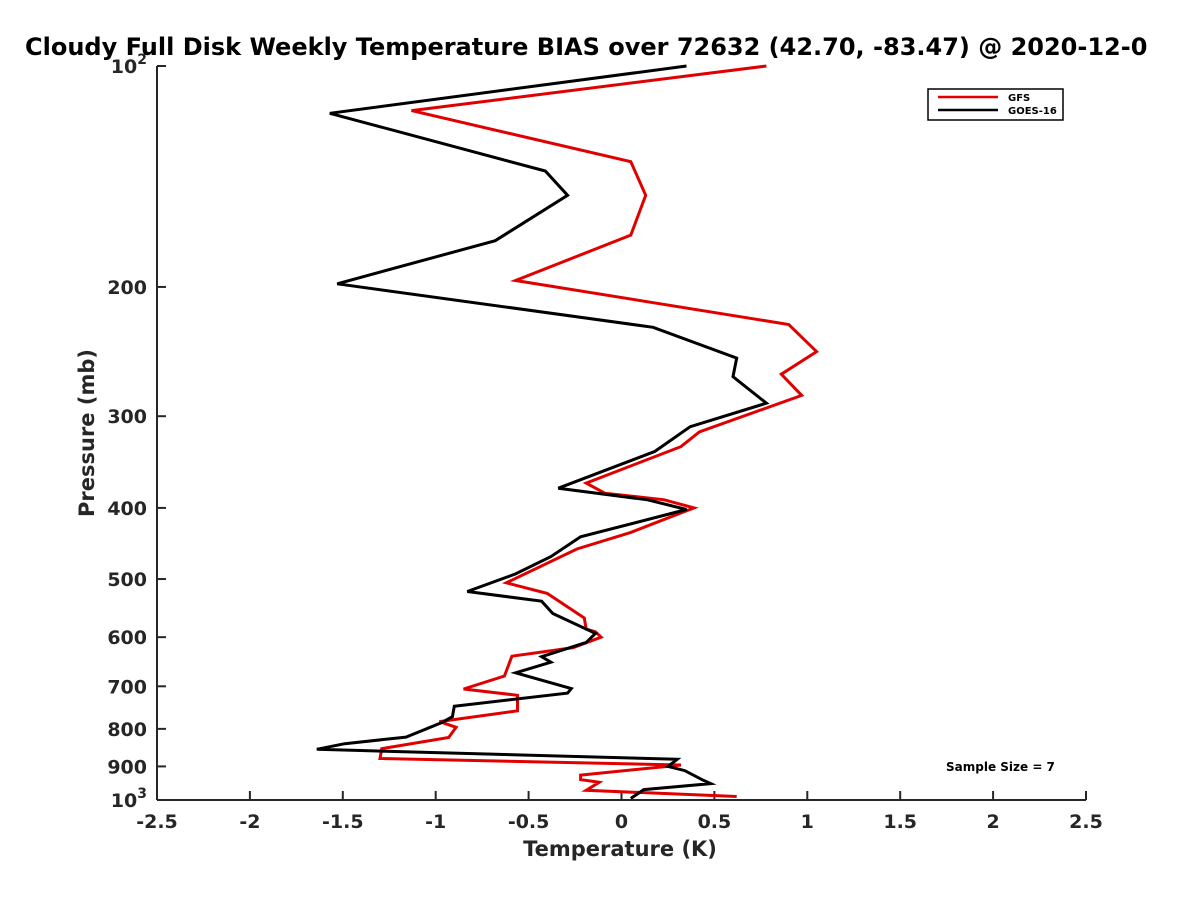 This screenshot has width=1200, height=900. What do you see at coordinates (435, 822) in the screenshot?
I see `x-tick-label: -1` at bounding box center [435, 822].